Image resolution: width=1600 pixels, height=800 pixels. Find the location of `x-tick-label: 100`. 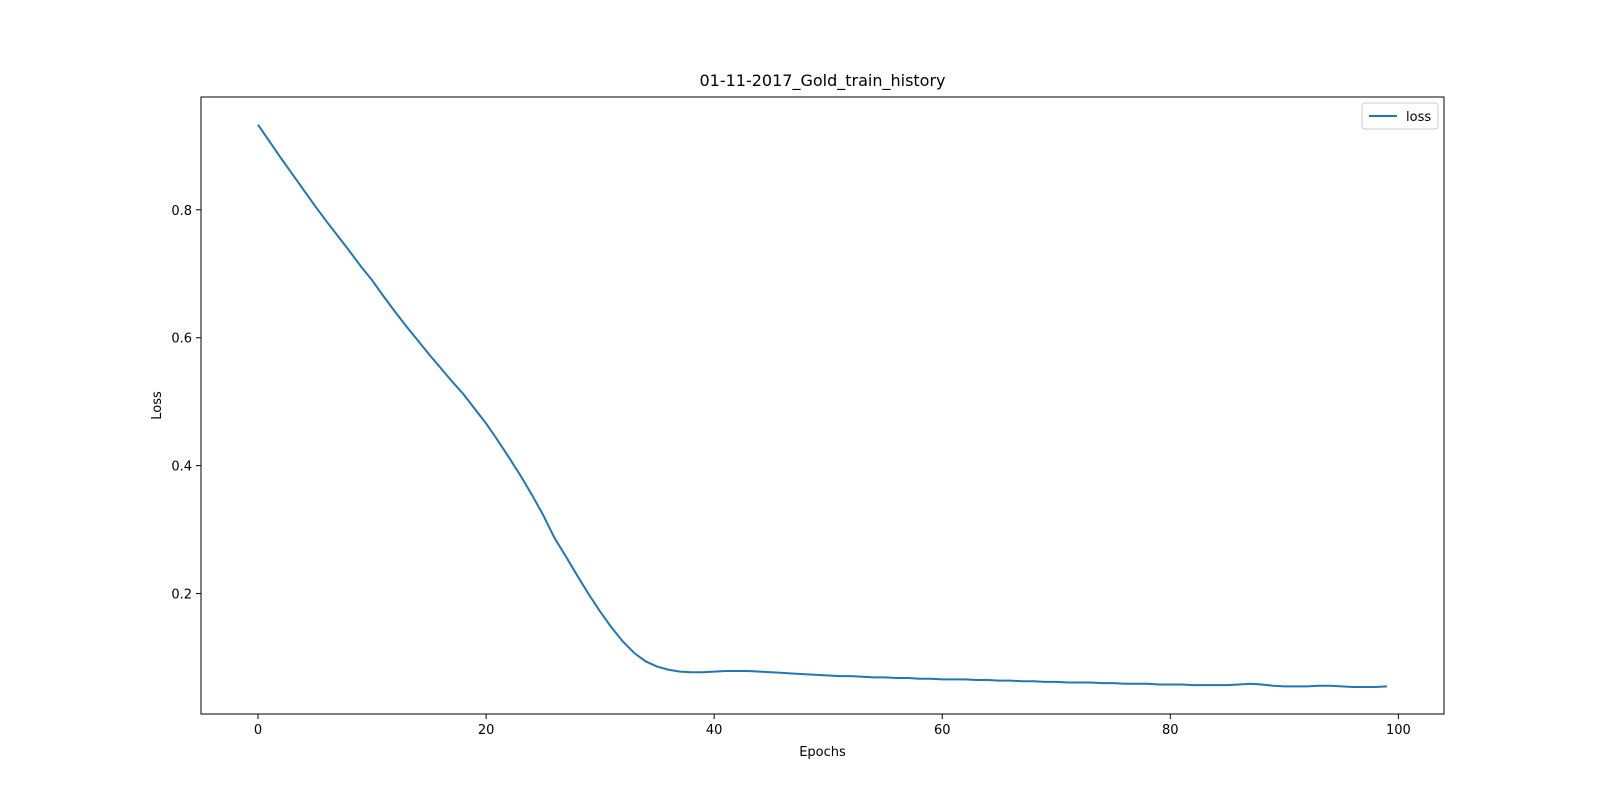

x-tick-label: 100 is located at coordinates (1398, 730).